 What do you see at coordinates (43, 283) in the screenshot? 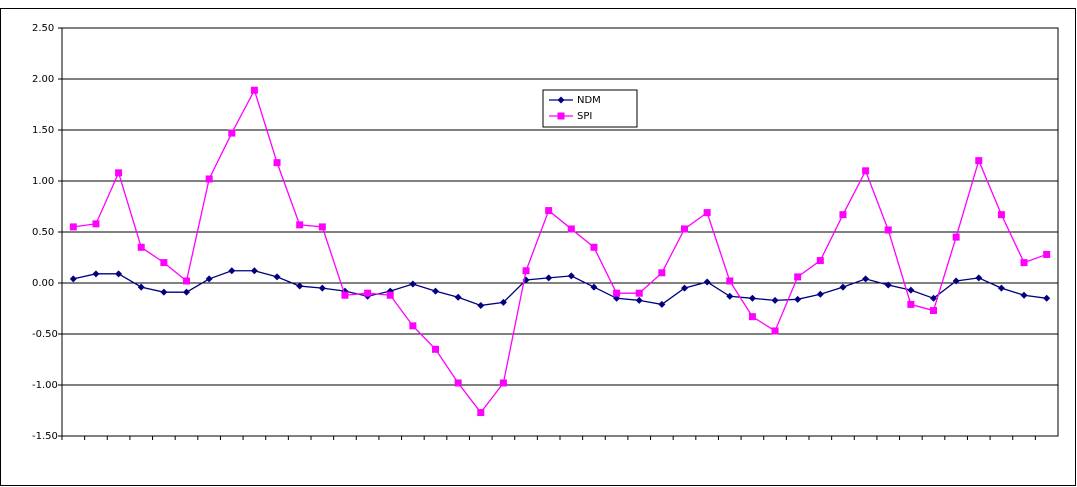
I see `y-tick-label: 0.00` at bounding box center [43, 283].